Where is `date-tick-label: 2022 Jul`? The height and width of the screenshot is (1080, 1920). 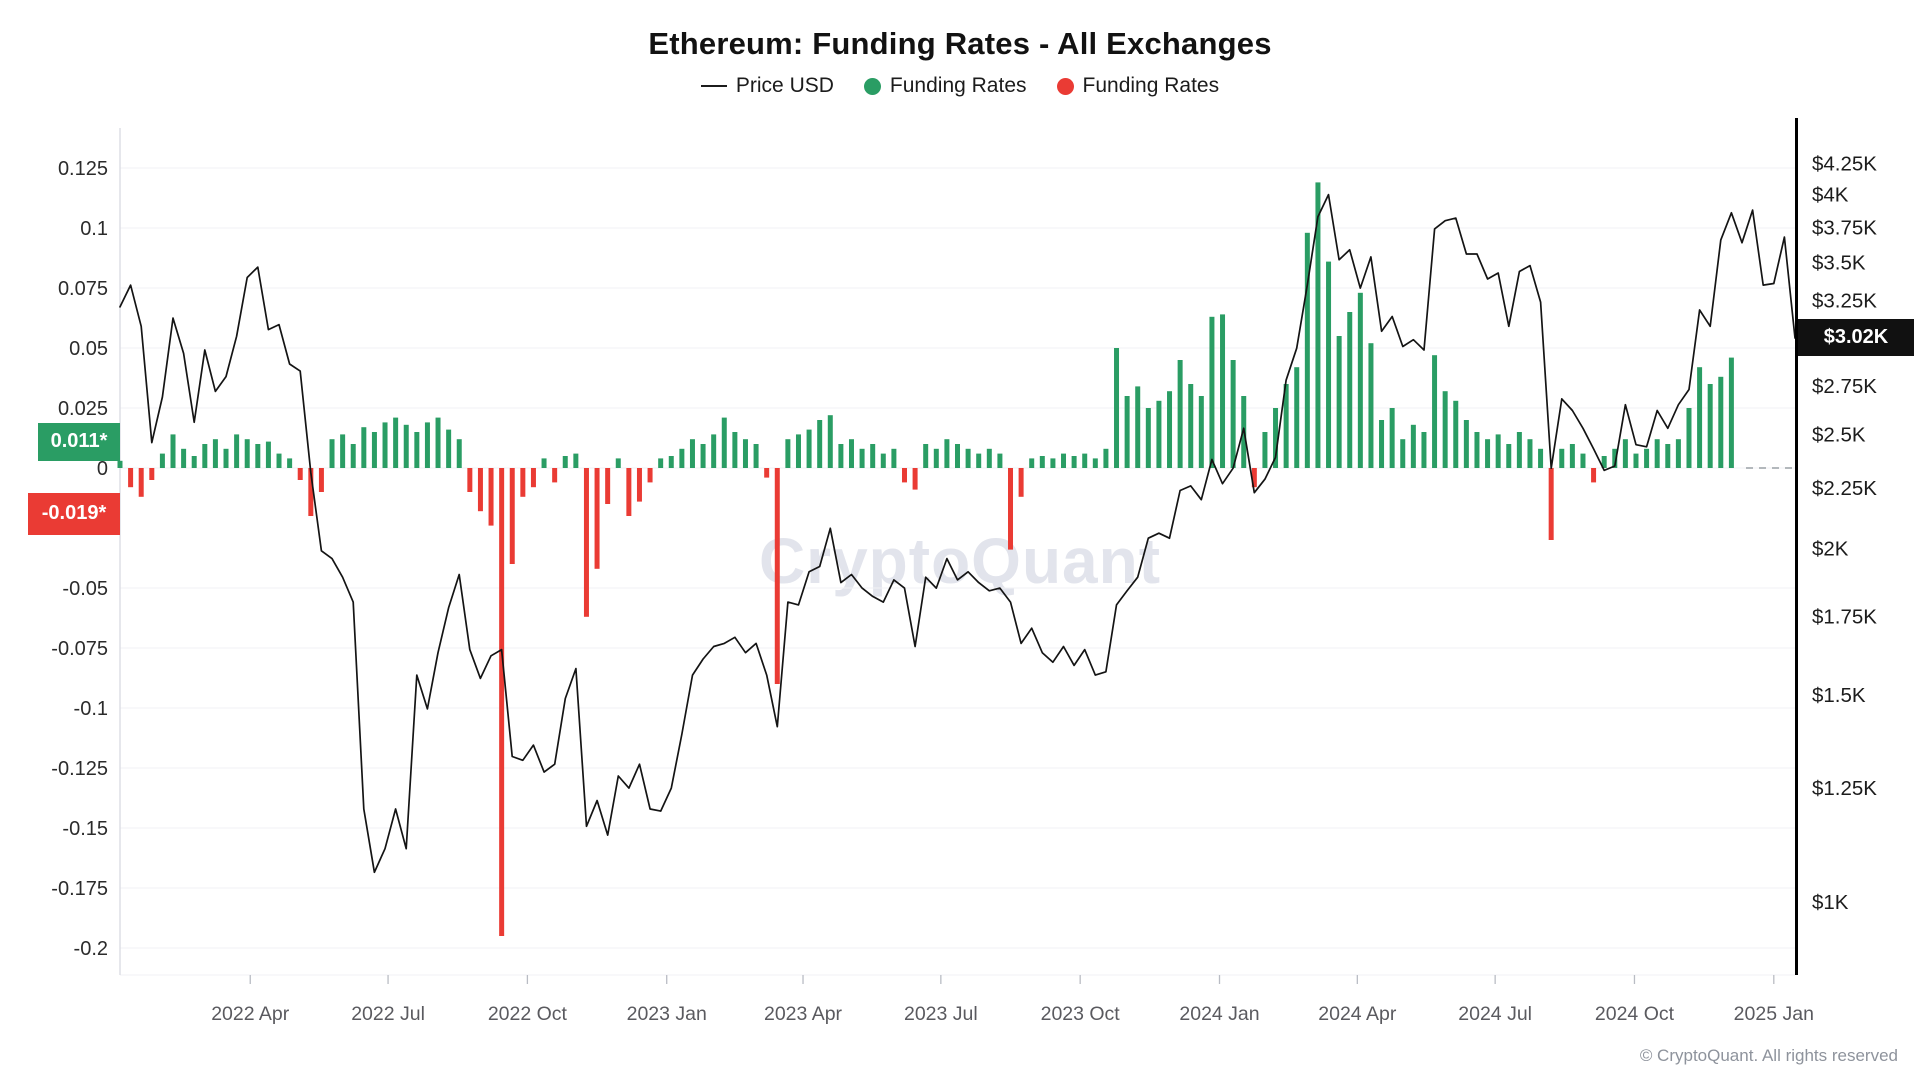
date-tick-label: 2022 Jul is located at coordinates (388, 1014).